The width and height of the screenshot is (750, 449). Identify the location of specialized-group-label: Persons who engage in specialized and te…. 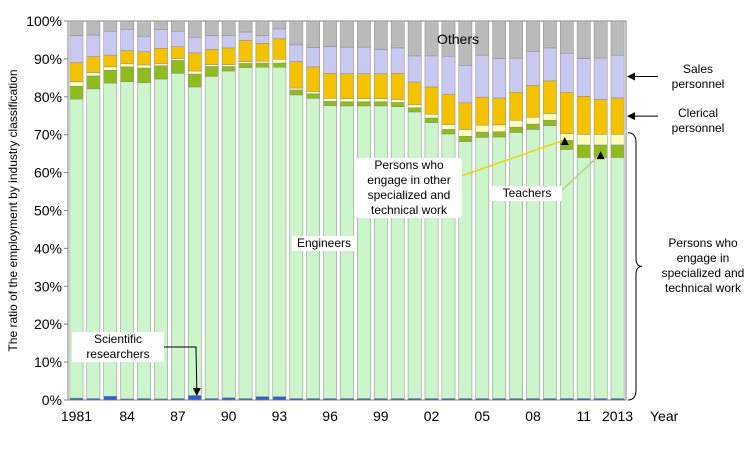
(703, 266).